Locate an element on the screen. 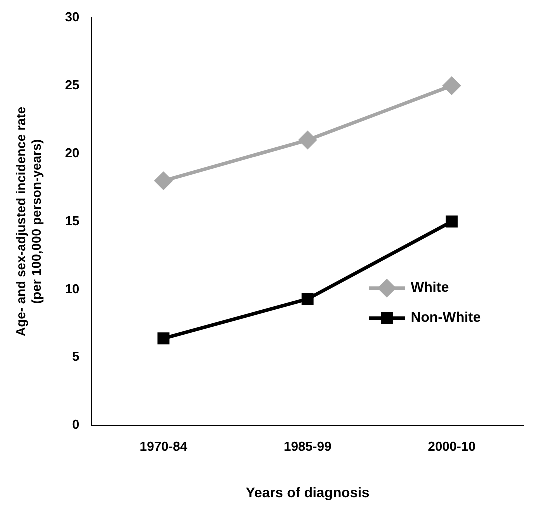 The width and height of the screenshot is (546, 516). x-tick-label: 2000-10 is located at coordinates (452, 446).